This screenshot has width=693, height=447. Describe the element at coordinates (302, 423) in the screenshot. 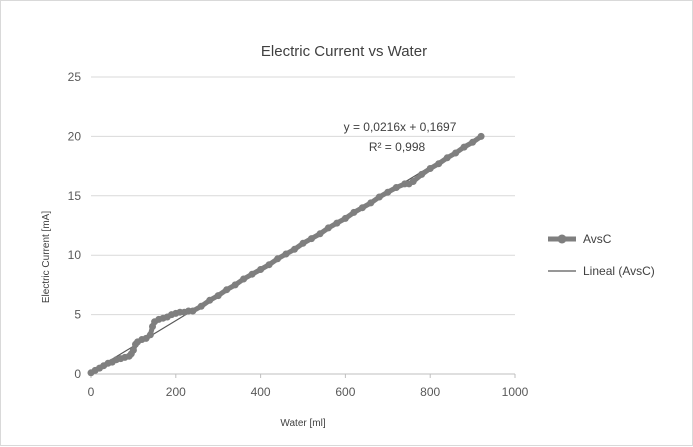

I see `x-axis-title: Water [ml]` at that location.